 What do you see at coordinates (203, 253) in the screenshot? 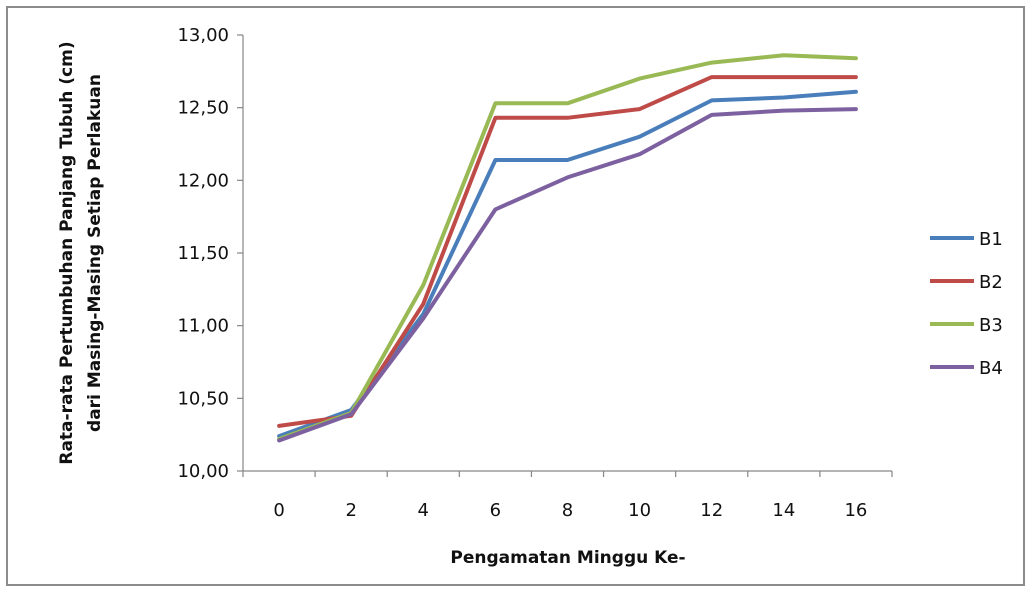
I see `y-tick-label: 11,50` at bounding box center [203, 253].